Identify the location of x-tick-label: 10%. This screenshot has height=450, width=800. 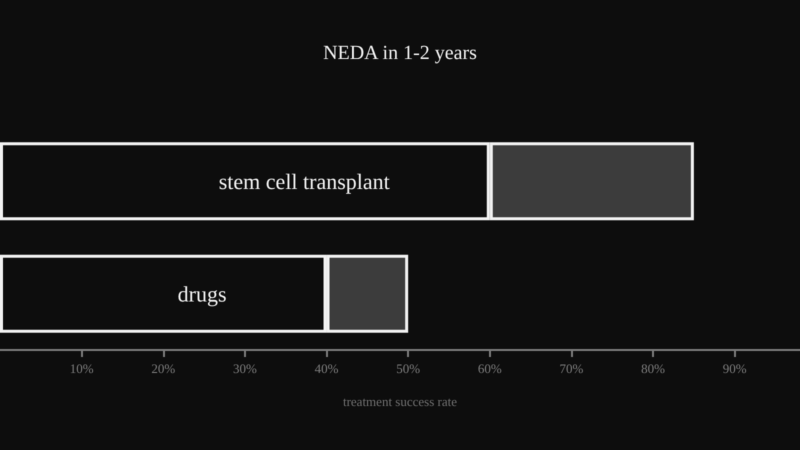
(82, 368).